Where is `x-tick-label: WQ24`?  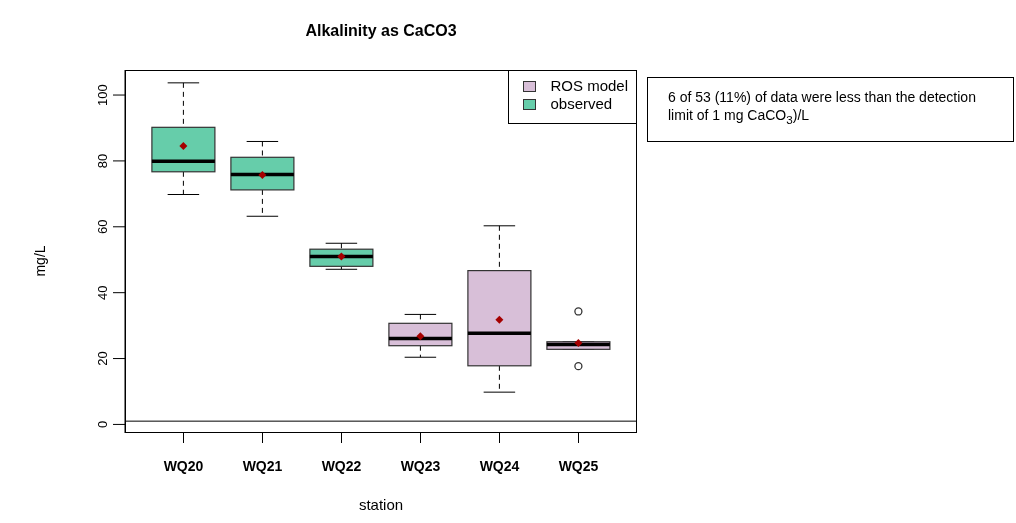 x-tick-label: WQ24 is located at coordinates (499, 466).